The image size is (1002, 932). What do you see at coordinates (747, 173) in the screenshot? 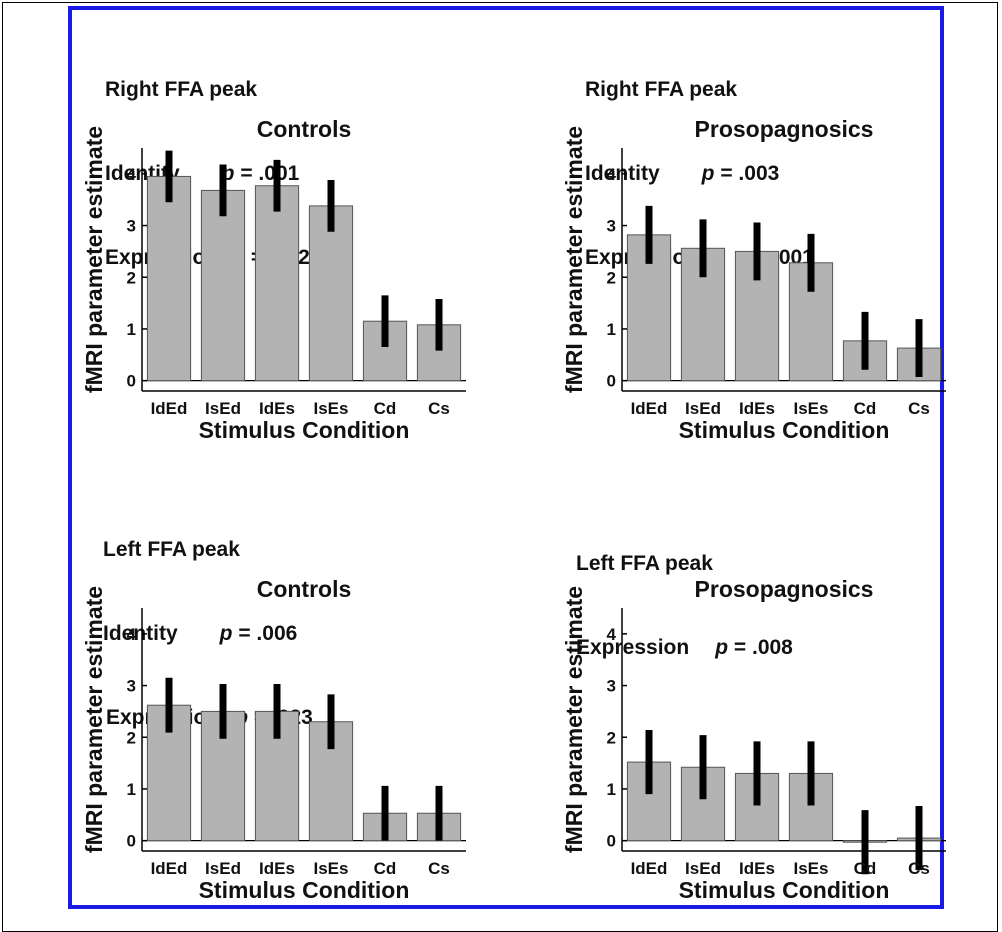
I see `stats-p-value: = .003` at bounding box center [747, 173].